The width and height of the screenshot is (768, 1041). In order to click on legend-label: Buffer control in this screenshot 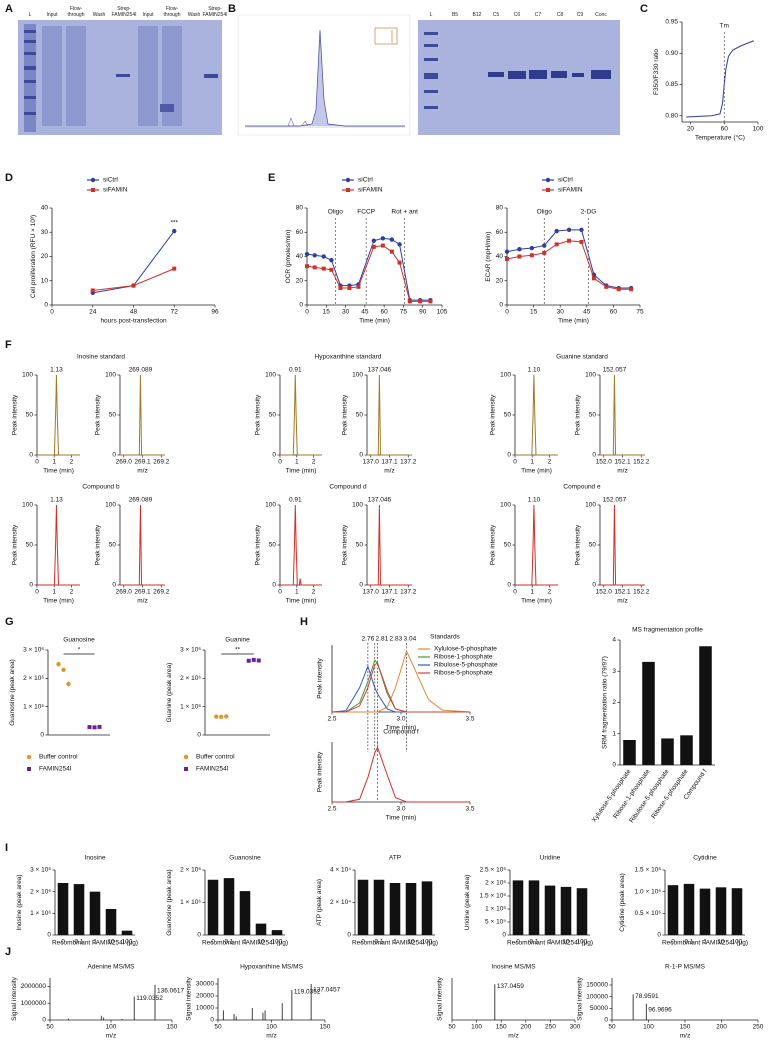, I will do `click(58, 757)`.